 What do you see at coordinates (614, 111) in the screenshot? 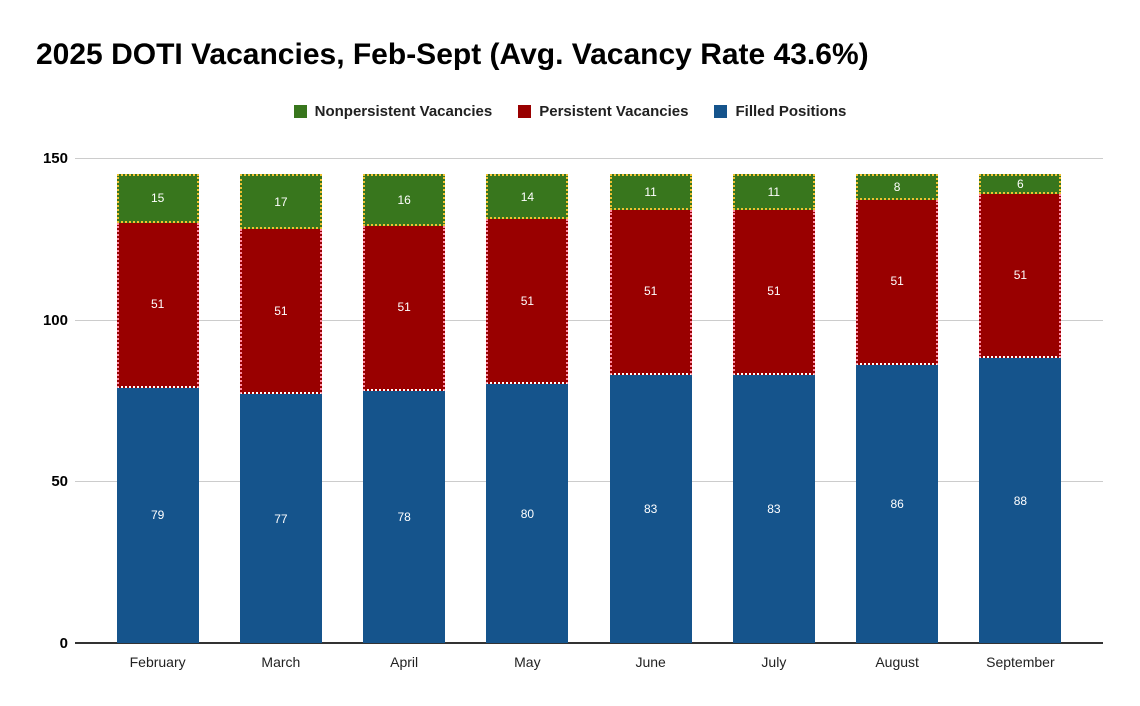
I see `legend-item-label: Persistent Vacancies` at bounding box center [614, 111].